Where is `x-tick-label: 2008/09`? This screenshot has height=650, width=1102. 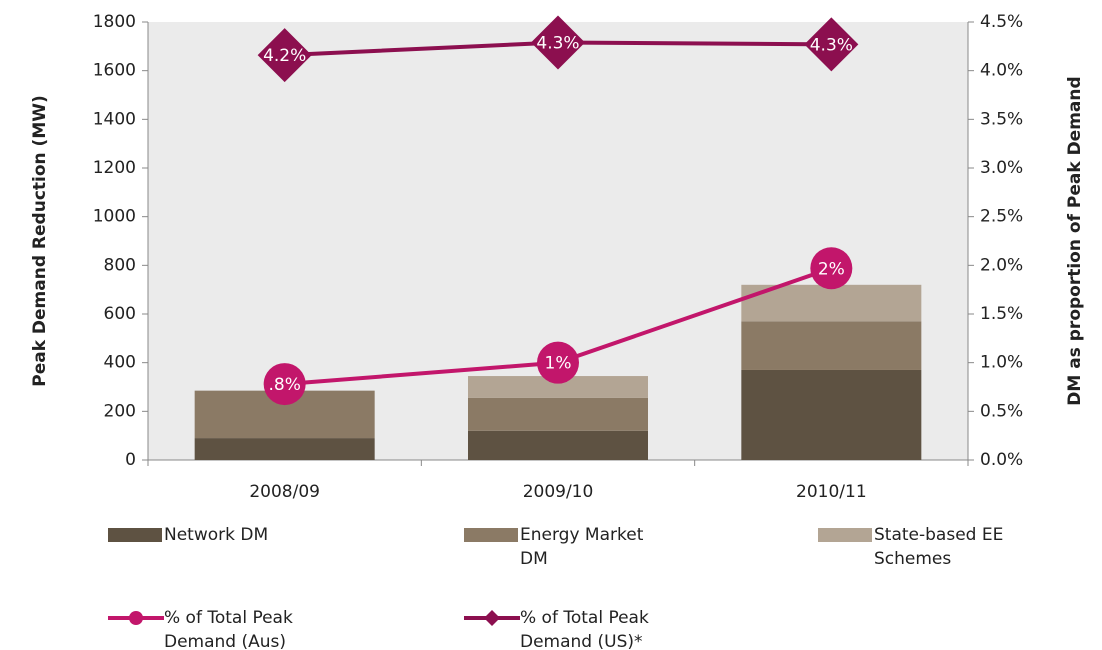 x-tick-label: 2008/09 is located at coordinates (284, 491).